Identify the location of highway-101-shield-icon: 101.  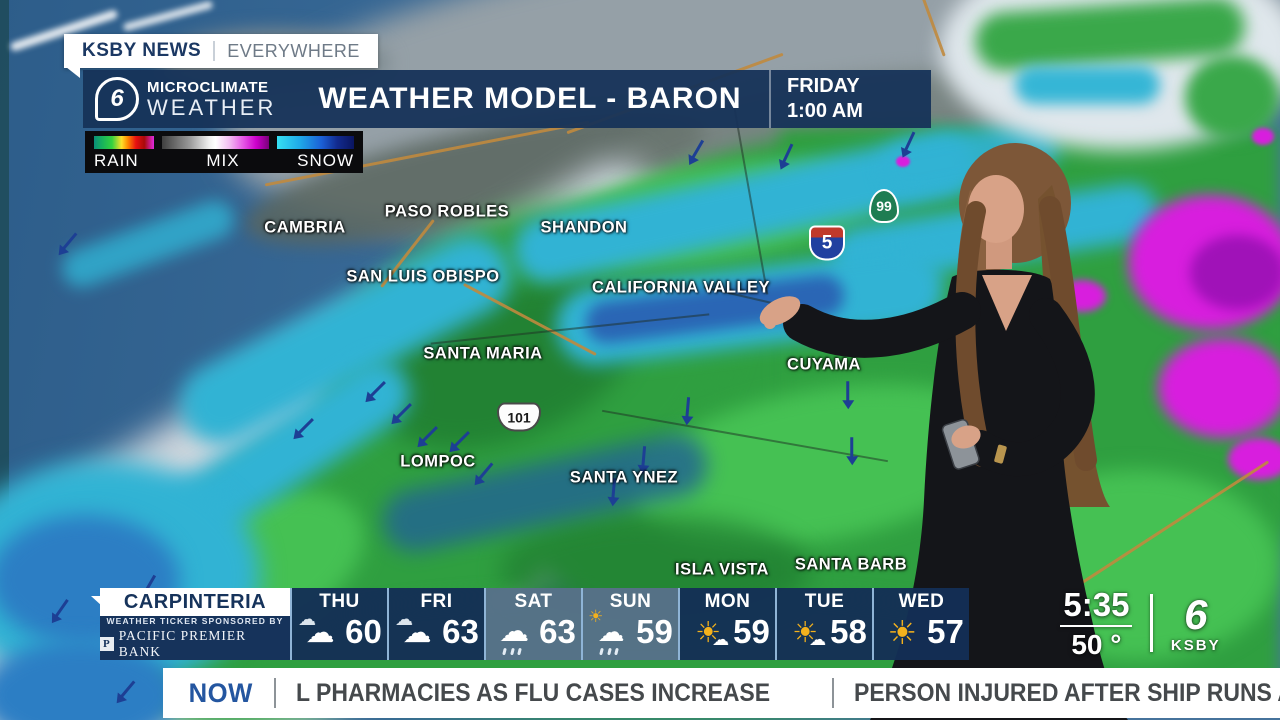
(519, 417).